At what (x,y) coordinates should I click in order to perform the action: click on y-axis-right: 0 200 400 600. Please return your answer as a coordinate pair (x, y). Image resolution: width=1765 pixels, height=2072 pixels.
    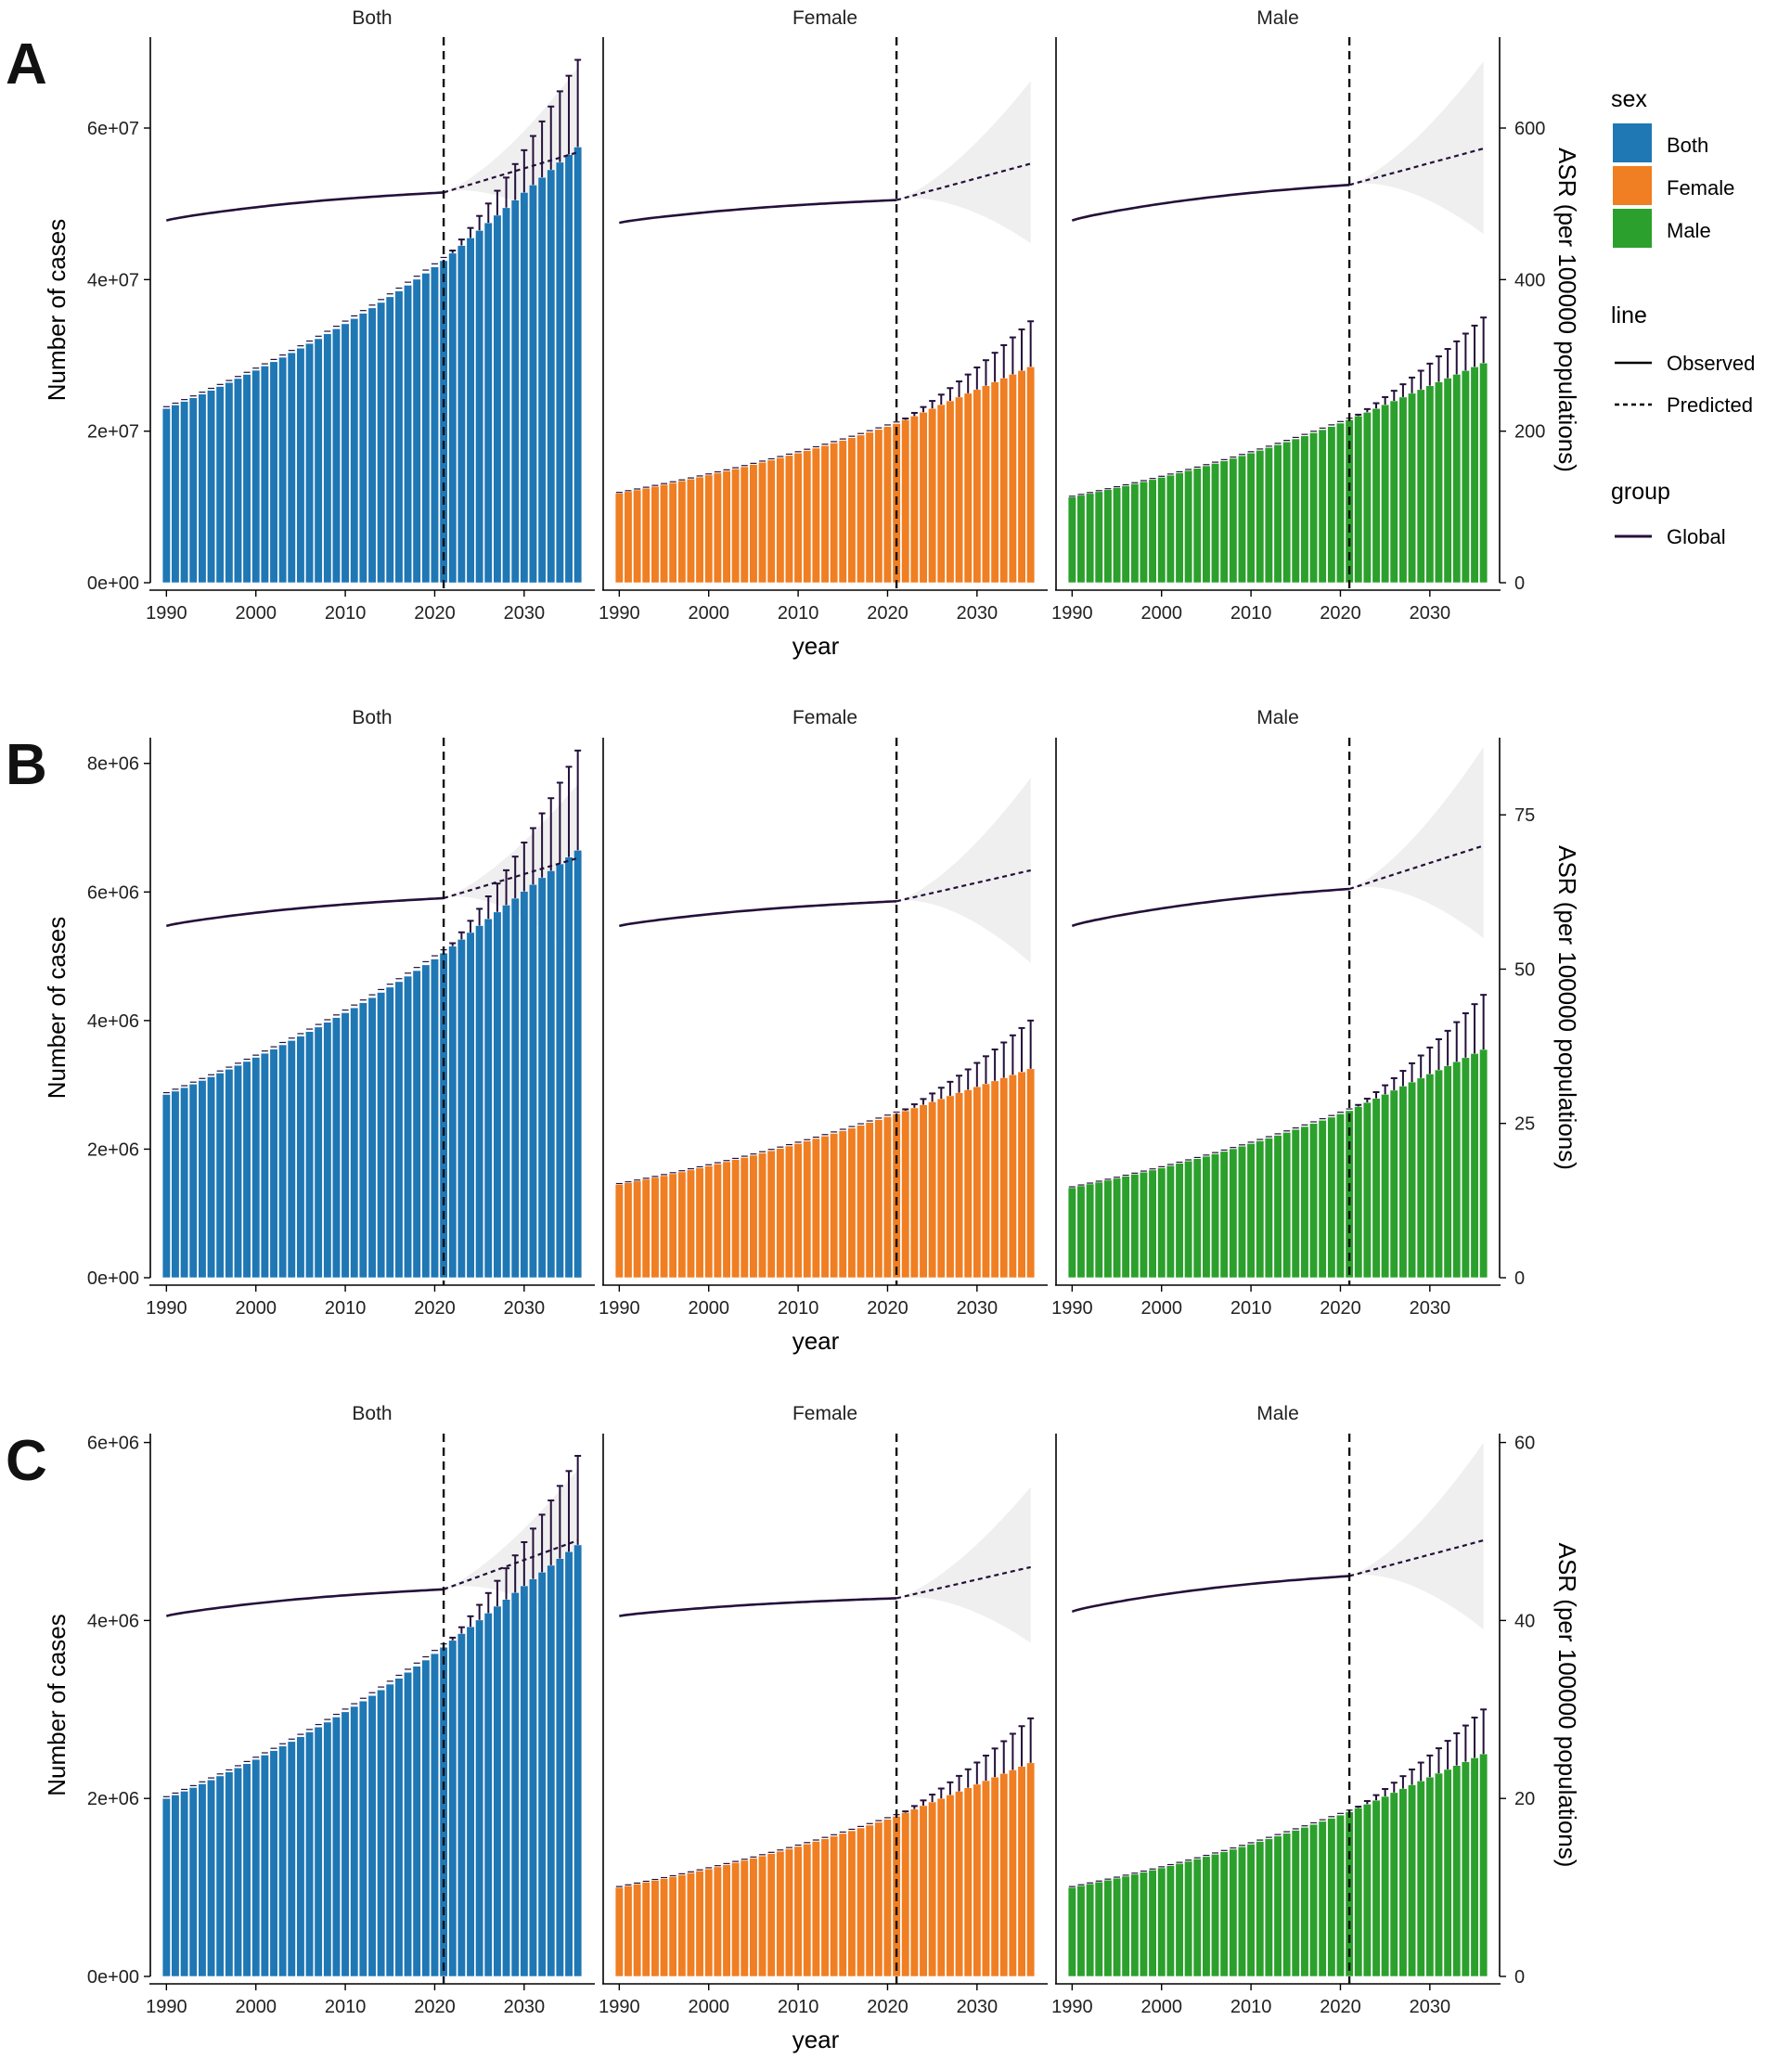
    Looking at the image, I should click on (1522, 315).